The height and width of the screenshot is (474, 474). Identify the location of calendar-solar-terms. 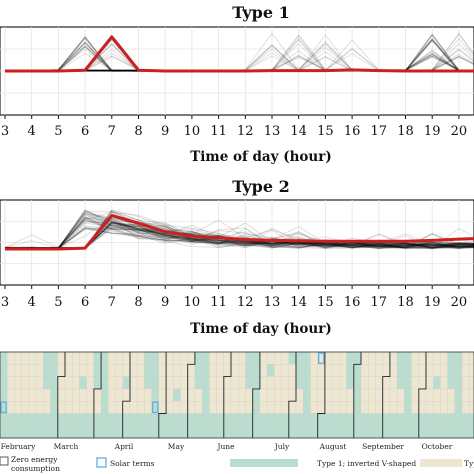
(162, 383).